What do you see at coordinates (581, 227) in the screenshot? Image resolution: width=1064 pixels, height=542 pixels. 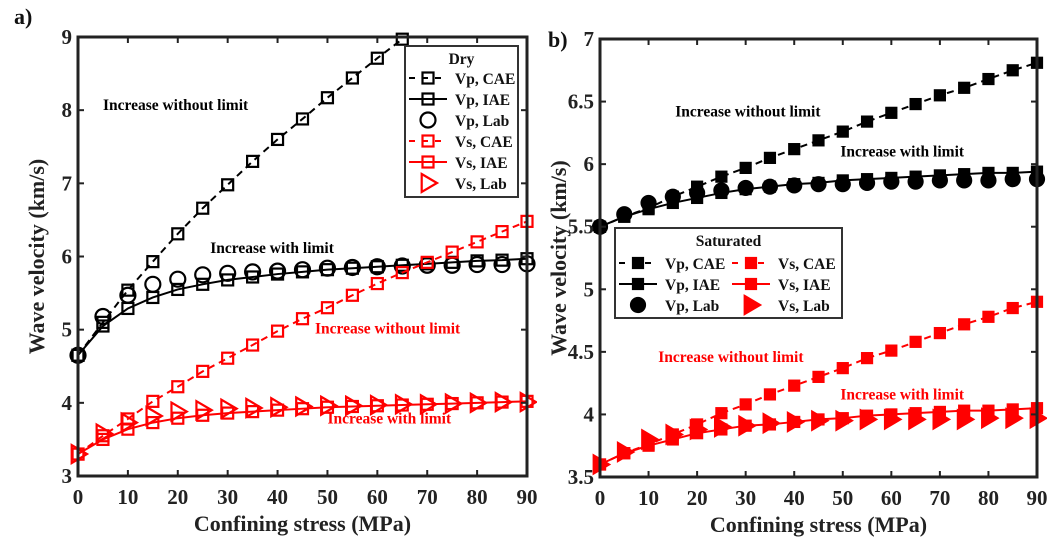 I see `y-tick-label: 5.5` at bounding box center [581, 227].